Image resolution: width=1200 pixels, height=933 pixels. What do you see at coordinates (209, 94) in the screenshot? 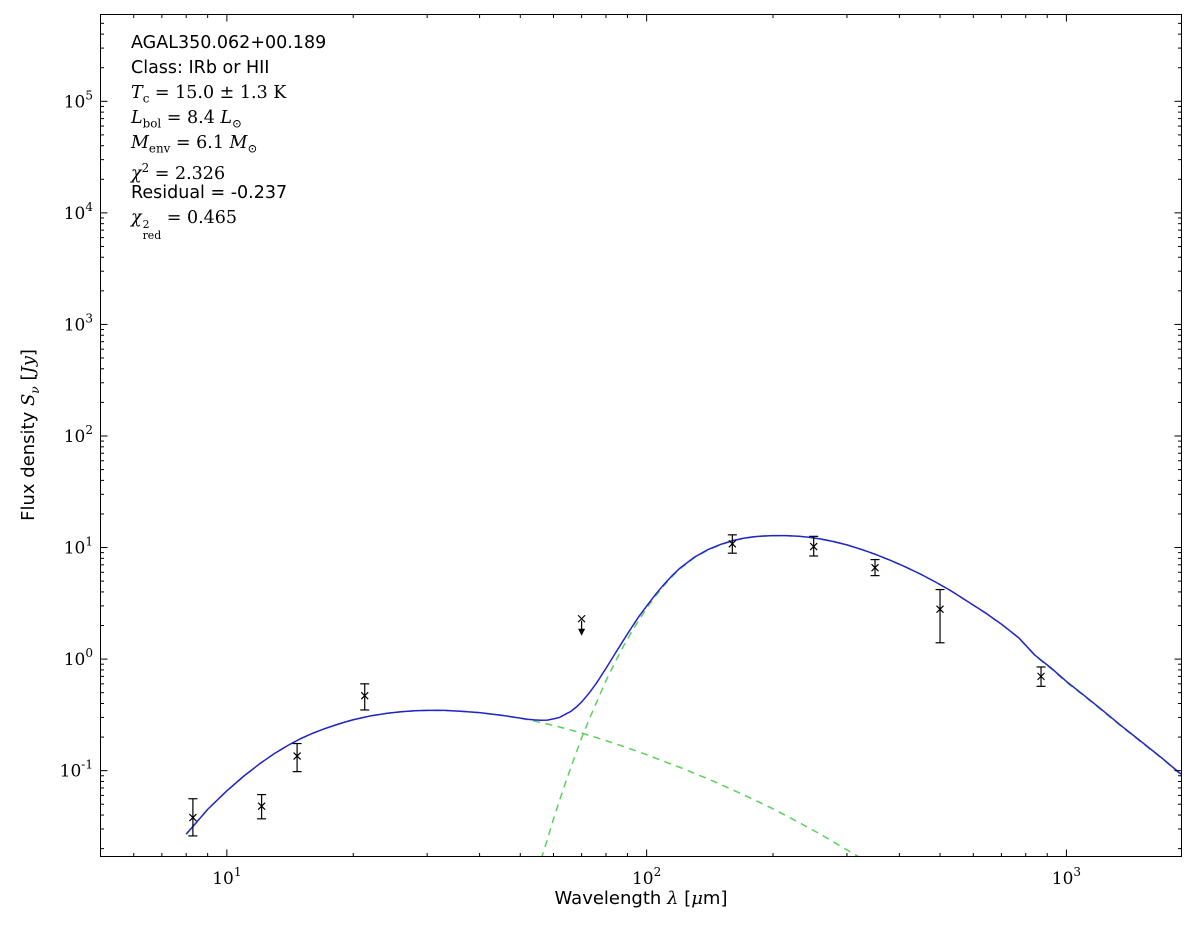
I see `annotation-line: Tc = 15.0 ± 1.3 K` at bounding box center [209, 94].